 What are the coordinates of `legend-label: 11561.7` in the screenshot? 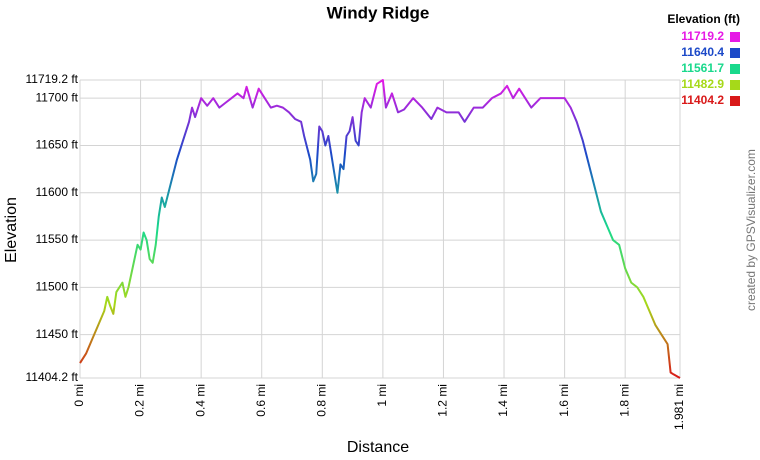 It's located at (702, 68).